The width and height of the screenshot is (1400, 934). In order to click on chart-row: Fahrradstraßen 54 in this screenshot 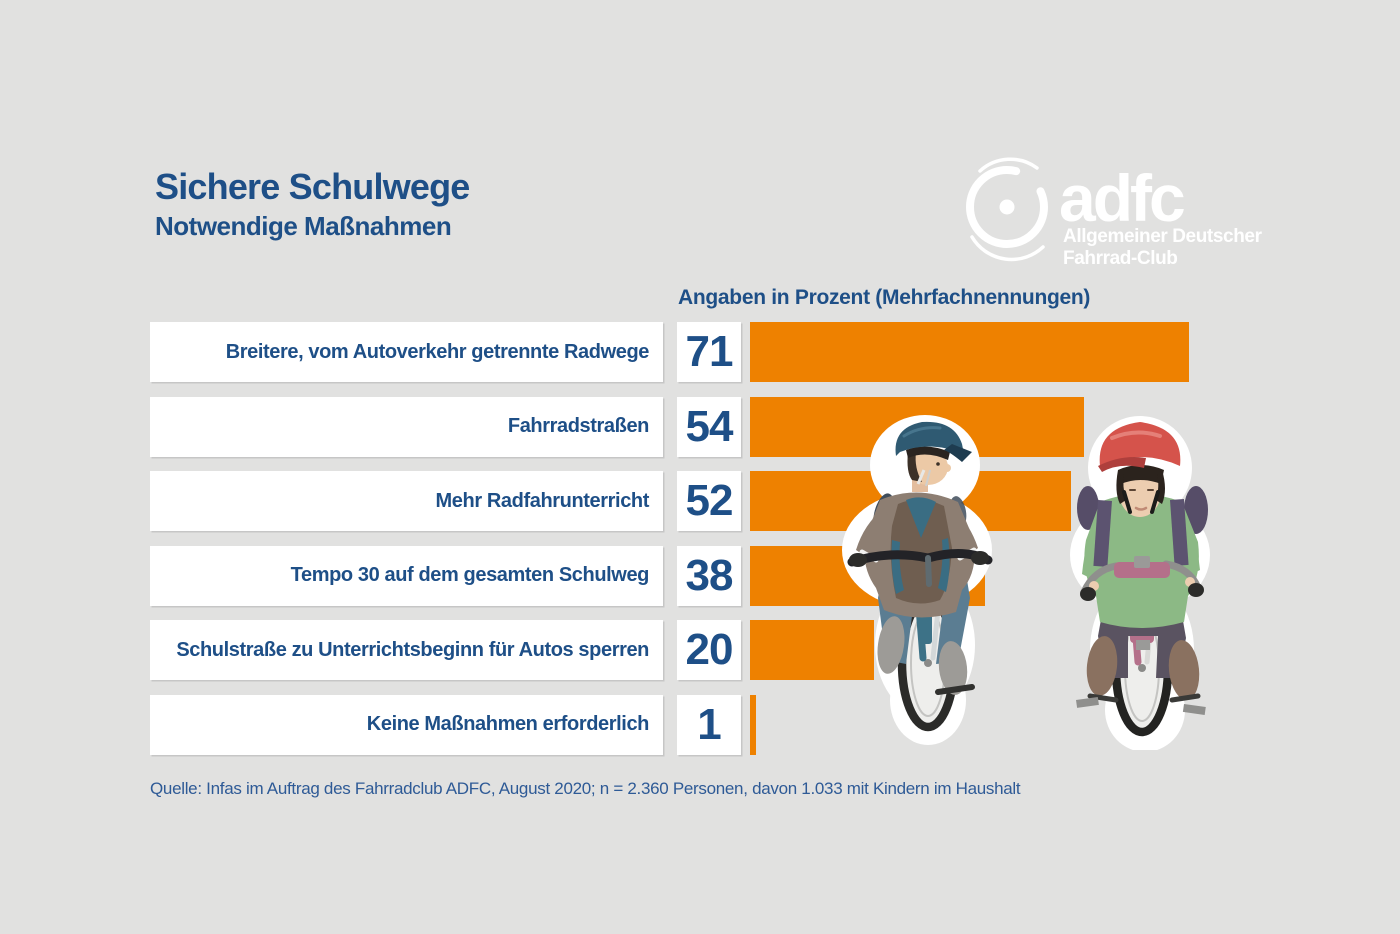, I will do `click(669, 426)`.